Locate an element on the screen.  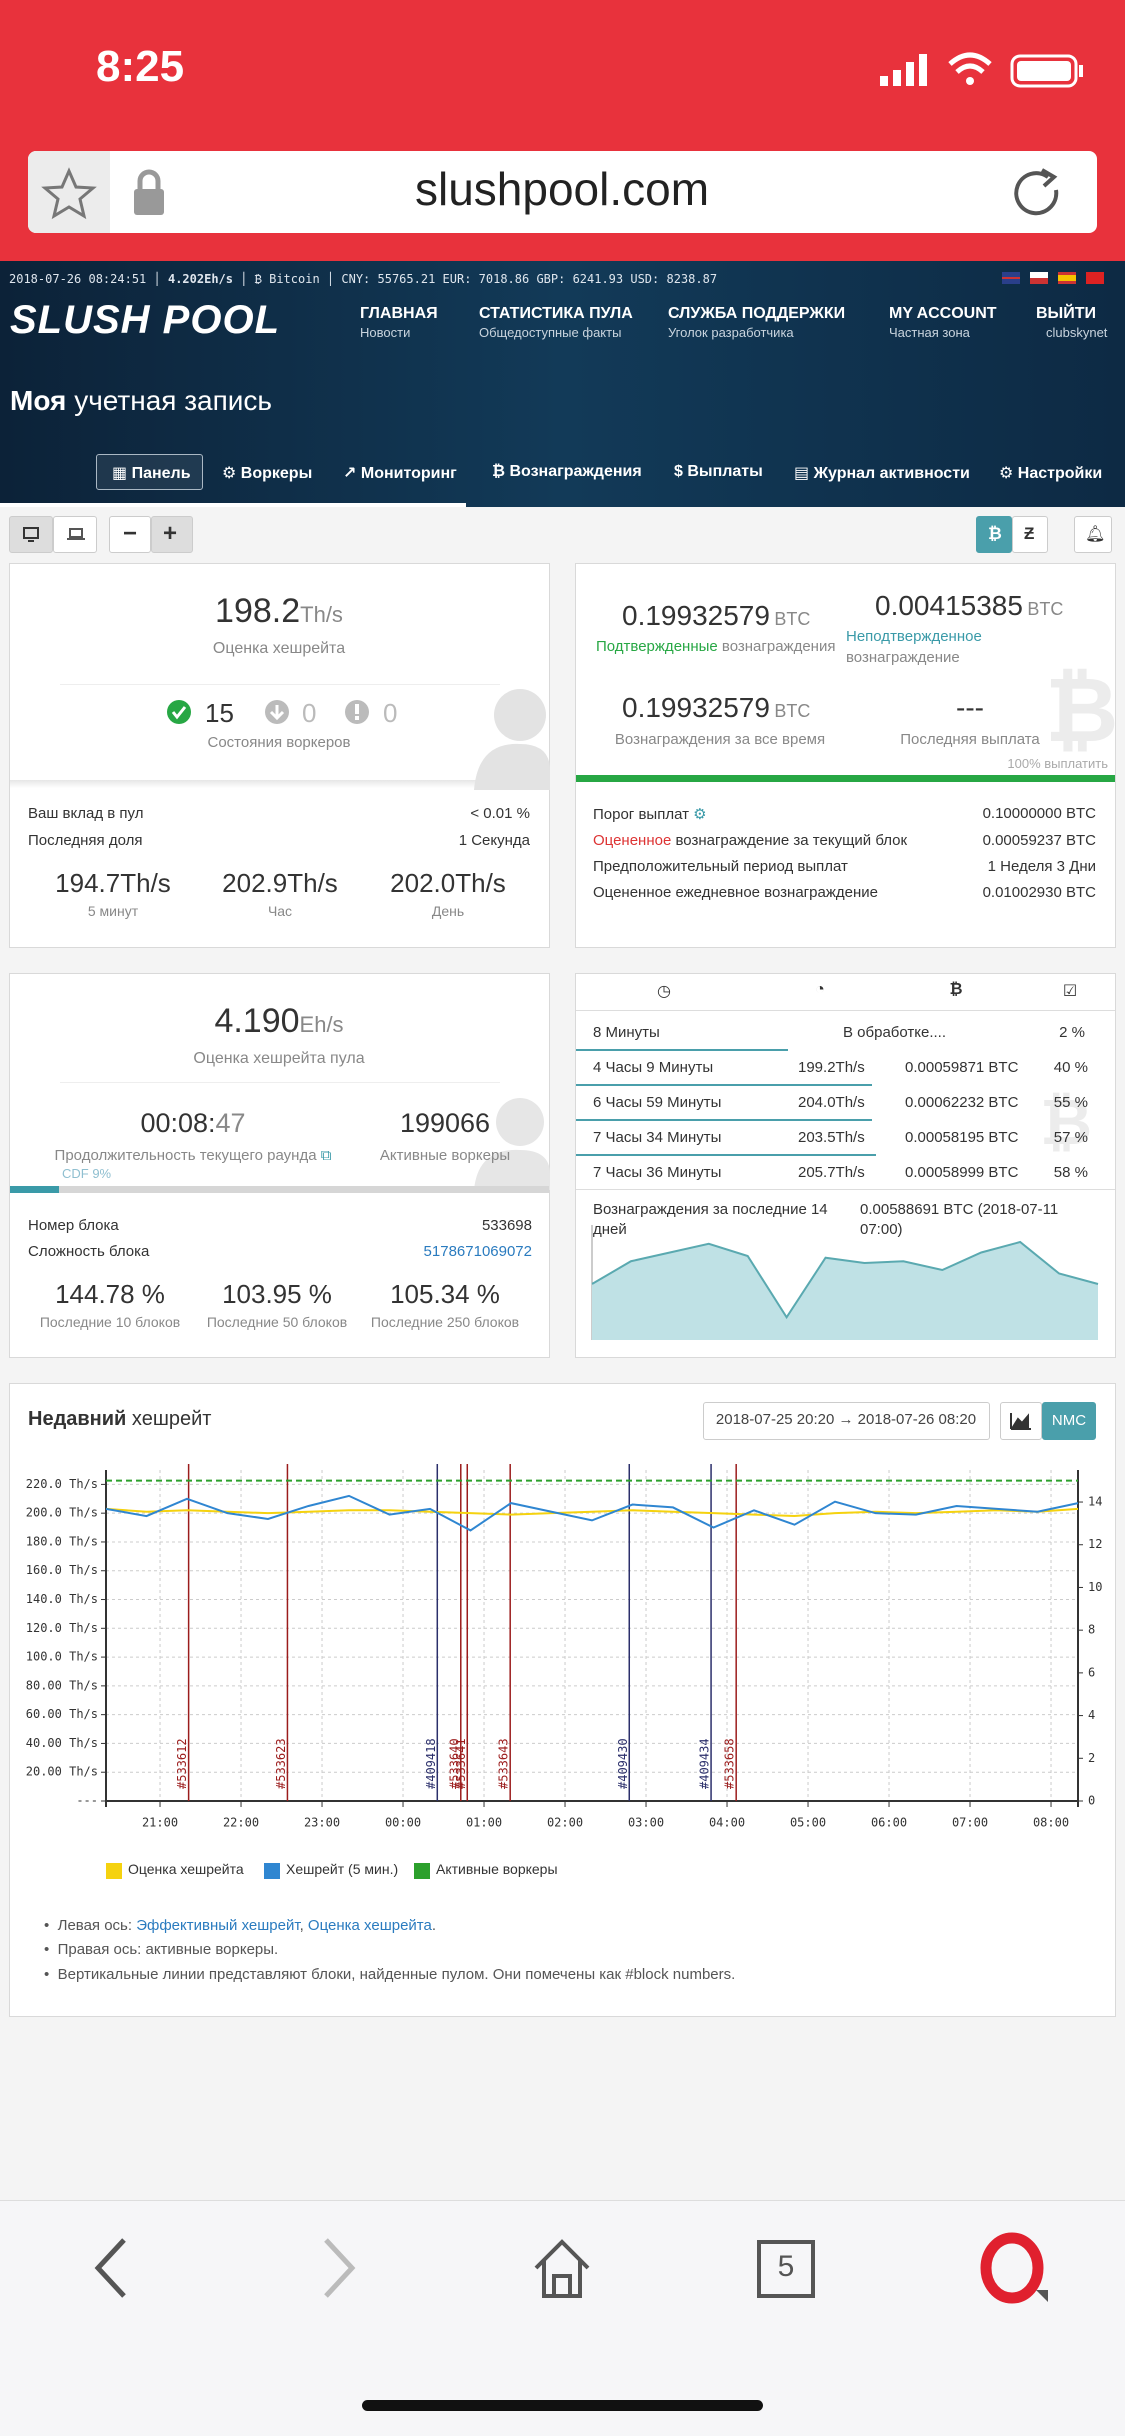
x-tick-label: 23:00 is located at coordinates (322, 1823).